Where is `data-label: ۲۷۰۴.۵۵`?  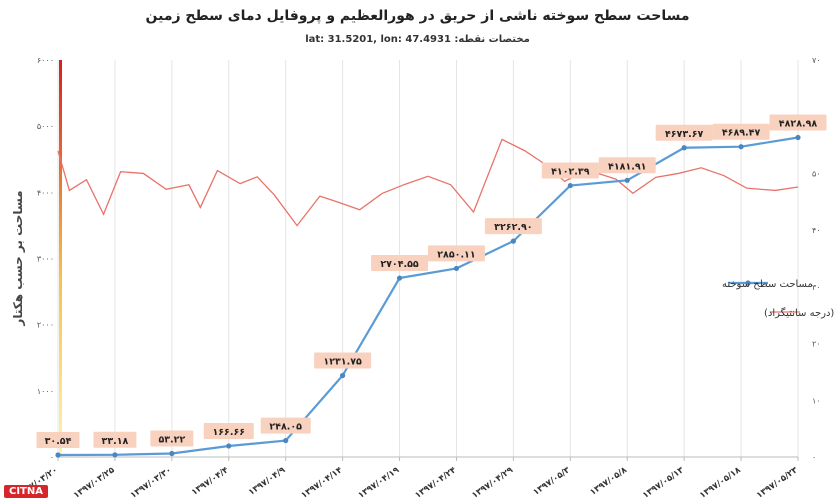
data-label: ۲۷۰۴.۵۵ is located at coordinates (399, 264).